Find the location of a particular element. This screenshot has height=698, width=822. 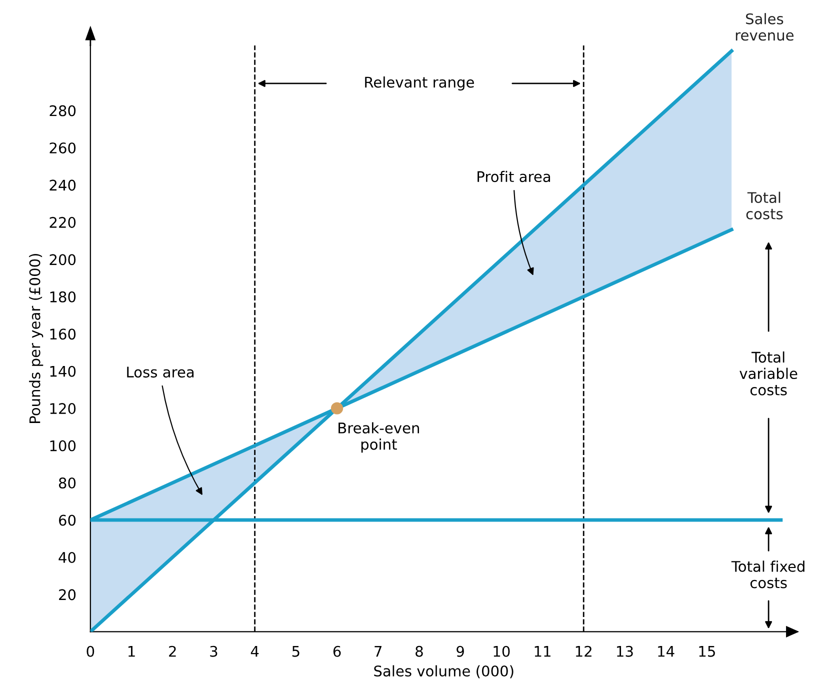

x-tick-label: 14 is located at coordinates (666, 651).